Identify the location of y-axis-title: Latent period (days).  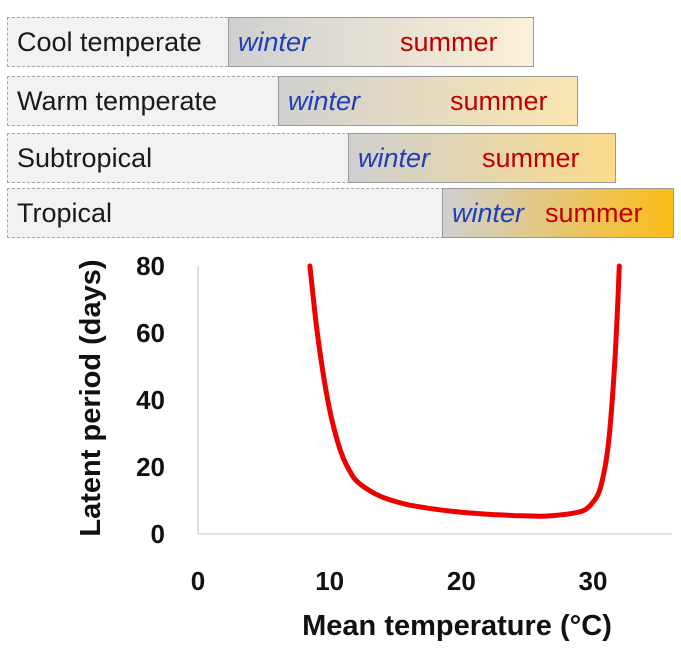
(91, 397).